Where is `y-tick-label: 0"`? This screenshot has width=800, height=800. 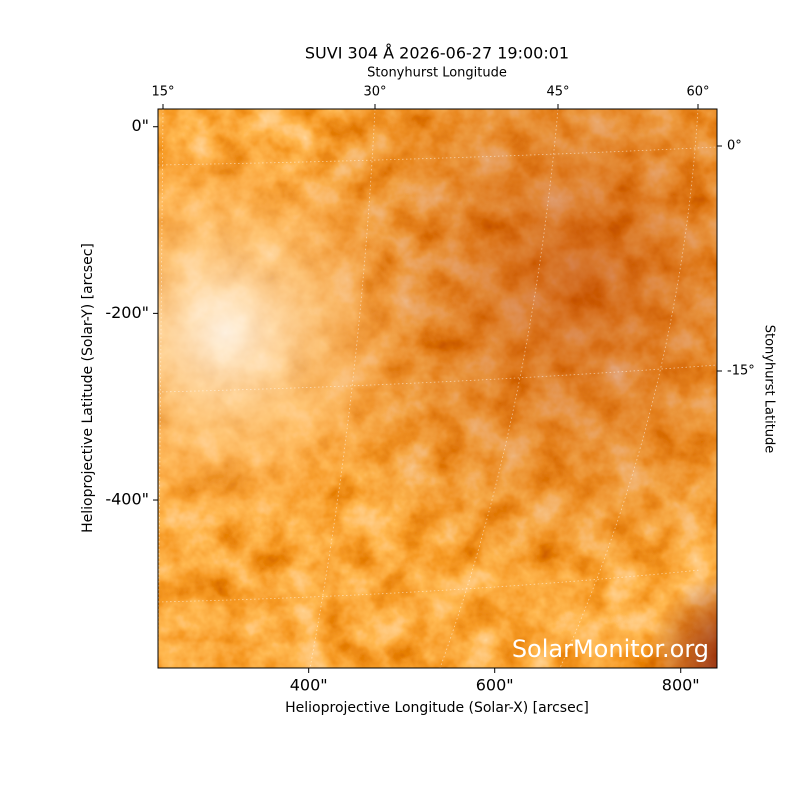 y-tick-label: 0" is located at coordinates (140, 125).